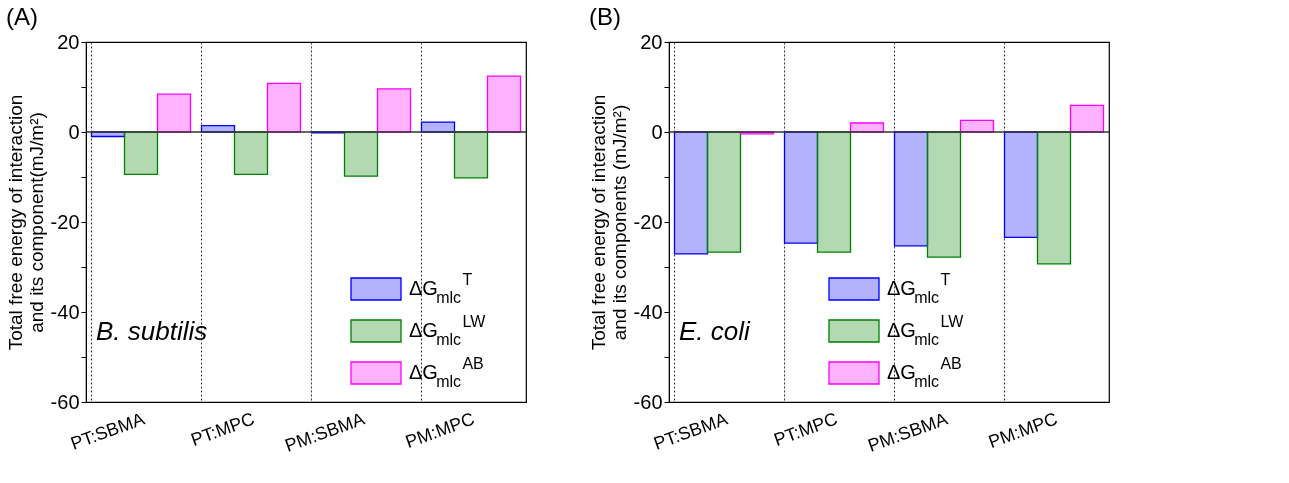 The width and height of the screenshot is (1289, 483). I want to click on annotation: B. subtilis, so click(152, 331).